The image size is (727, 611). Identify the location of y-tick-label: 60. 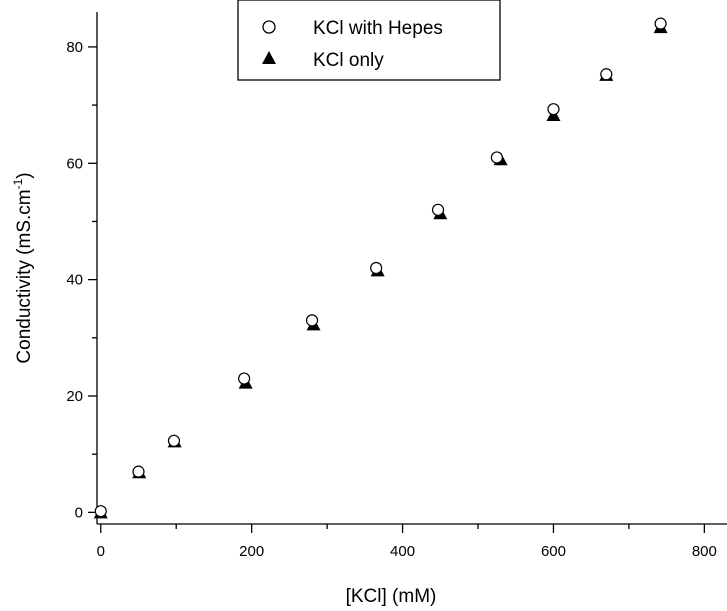
(74, 163).